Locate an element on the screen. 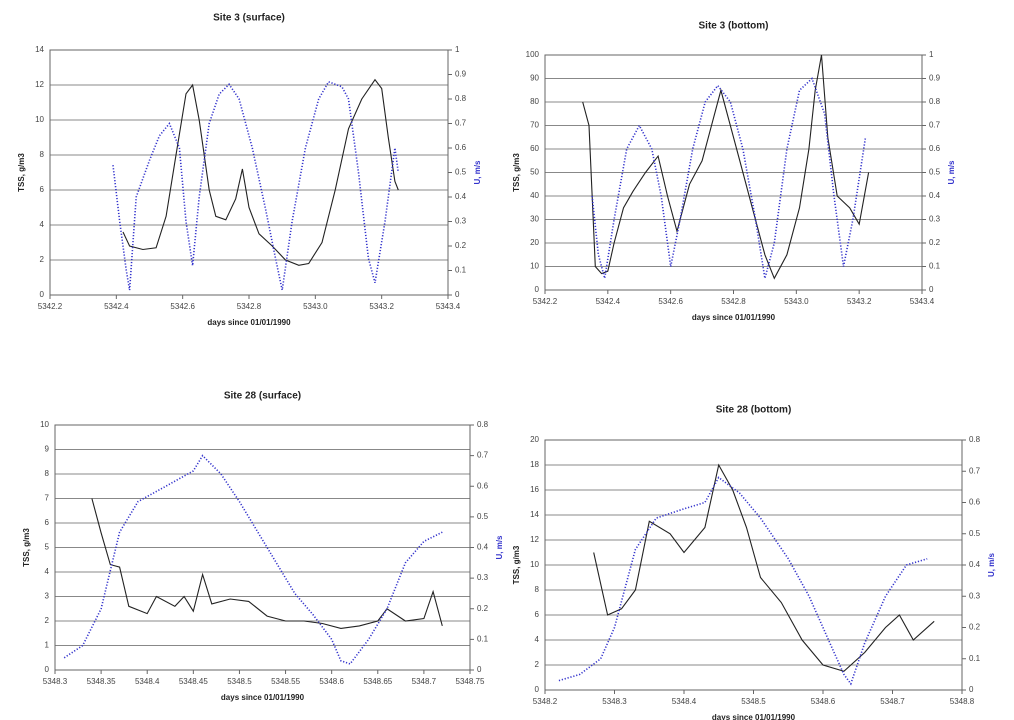 This screenshot has width=1014, height=720. x-tick-label: 5343.2 is located at coordinates (381, 306).